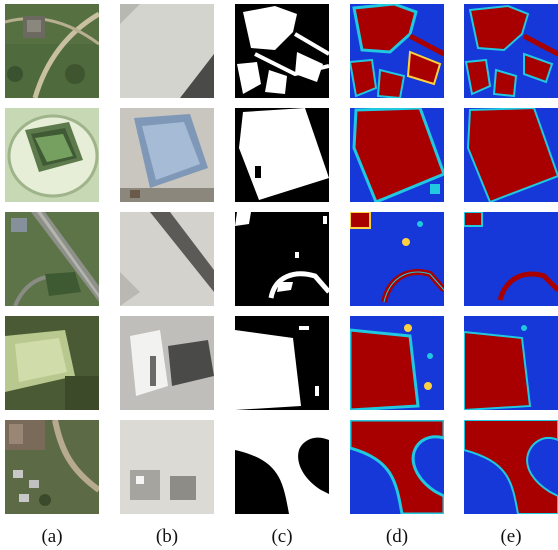 The width and height of the screenshot is (558, 550). What do you see at coordinates (511, 536) in the screenshot?
I see `column-label-e: (e)` at bounding box center [511, 536].